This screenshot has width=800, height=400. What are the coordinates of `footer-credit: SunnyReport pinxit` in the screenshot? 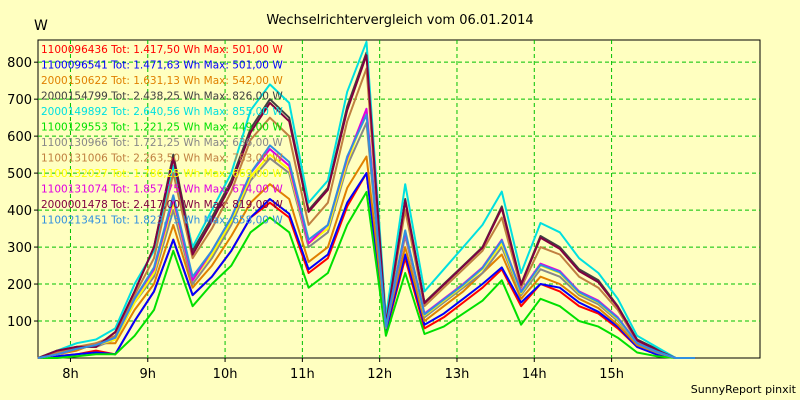 It's located at (744, 389).